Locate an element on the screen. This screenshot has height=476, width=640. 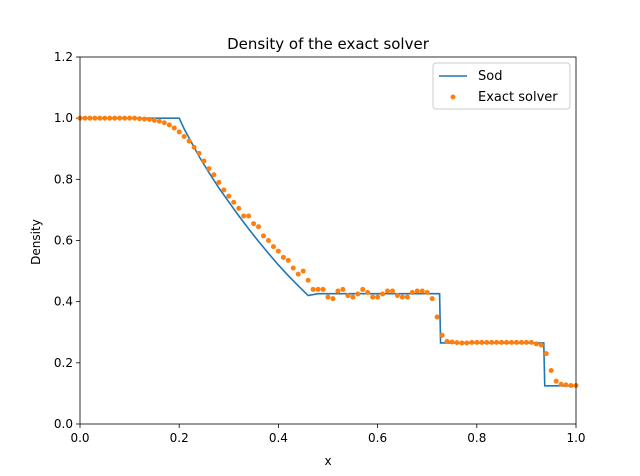
legend-box is located at coordinates (501, 86).